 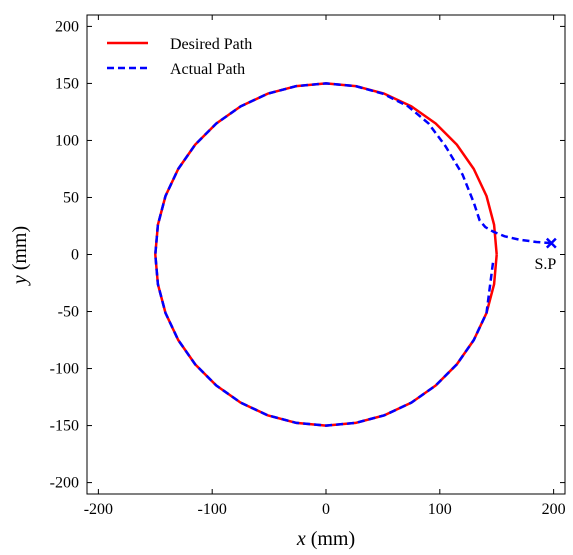 I want to click on x-tick-label: -100, so click(x=212, y=509).